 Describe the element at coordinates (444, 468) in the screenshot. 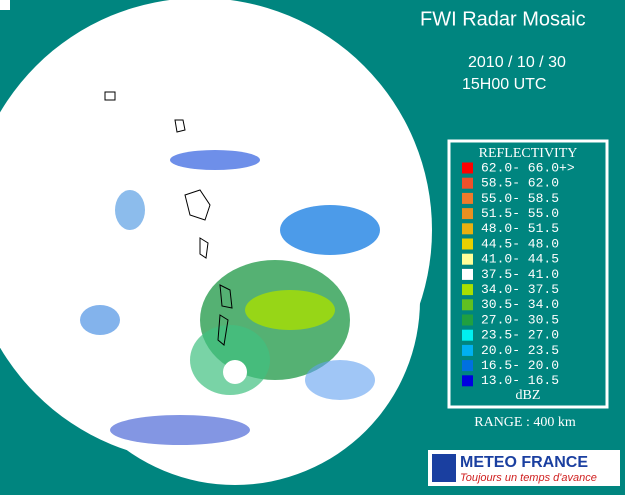

I see `logo-icon` at that location.